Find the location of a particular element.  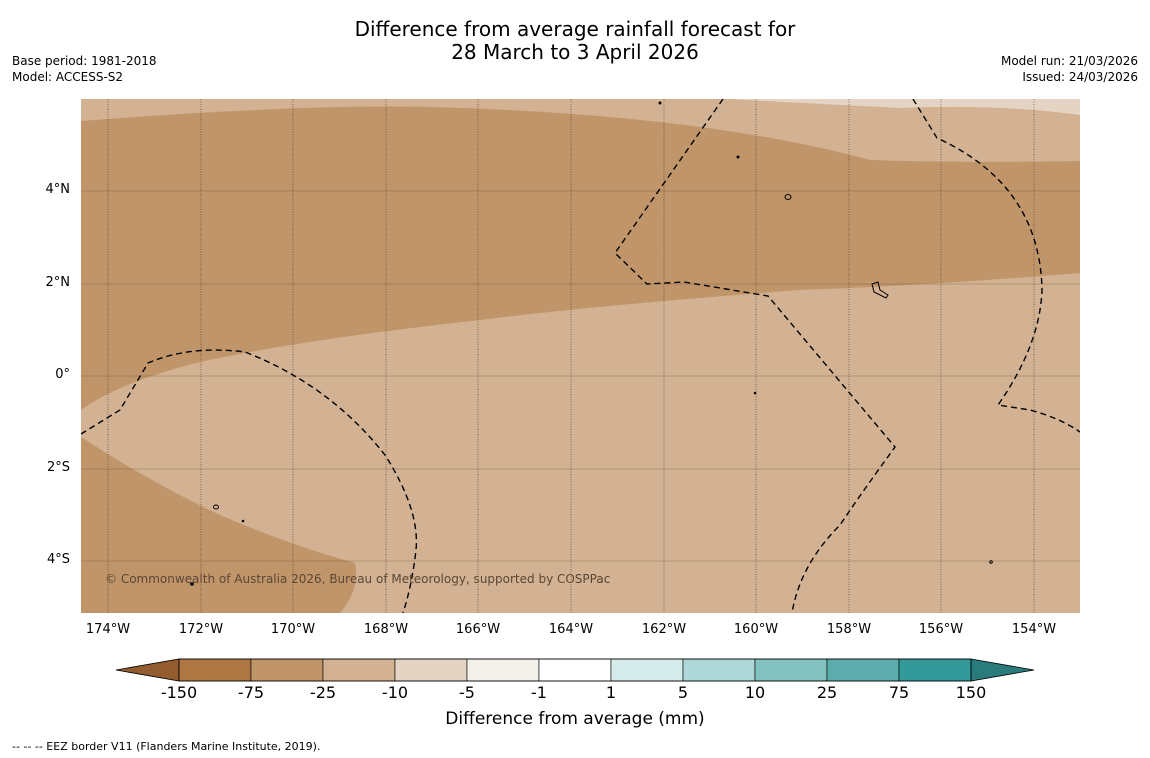

colorbar-tick-label: -25 is located at coordinates (323, 692).